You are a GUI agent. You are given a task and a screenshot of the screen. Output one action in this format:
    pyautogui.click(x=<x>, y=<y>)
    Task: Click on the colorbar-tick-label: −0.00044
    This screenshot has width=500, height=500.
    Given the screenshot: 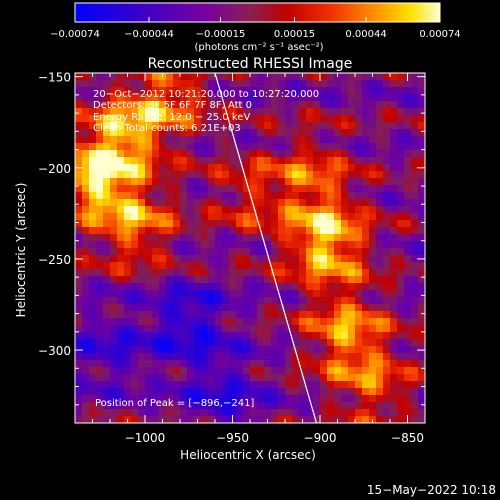 What is the action you would take?
    pyautogui.click(x=149, y=34)
    